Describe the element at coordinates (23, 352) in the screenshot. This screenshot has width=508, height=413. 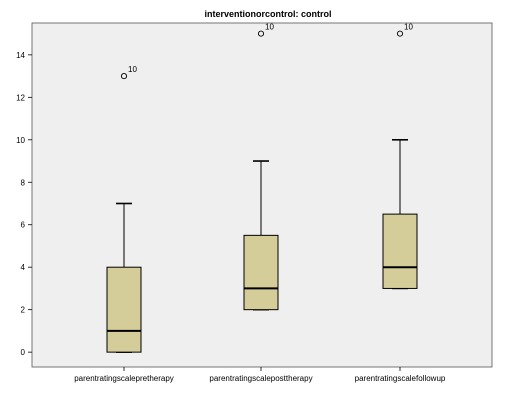
I see `y-tick-label: 0` at that location.